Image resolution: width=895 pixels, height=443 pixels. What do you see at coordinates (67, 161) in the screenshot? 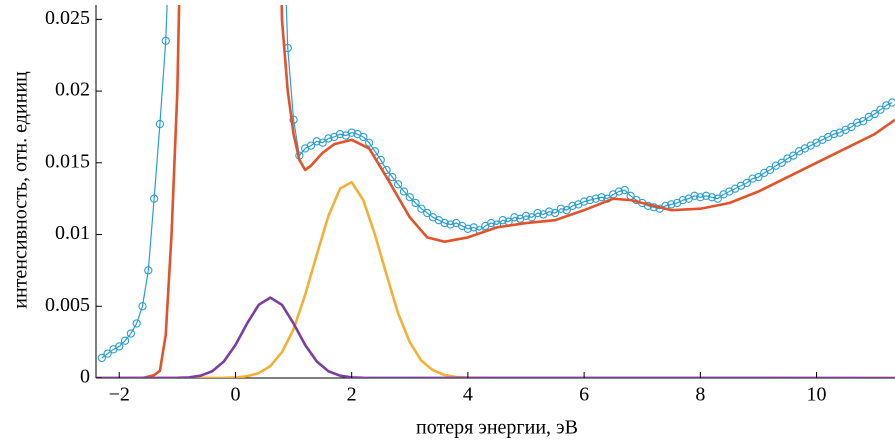
I see `y-tick-label: 0.015` at bounding box center [67, 161].